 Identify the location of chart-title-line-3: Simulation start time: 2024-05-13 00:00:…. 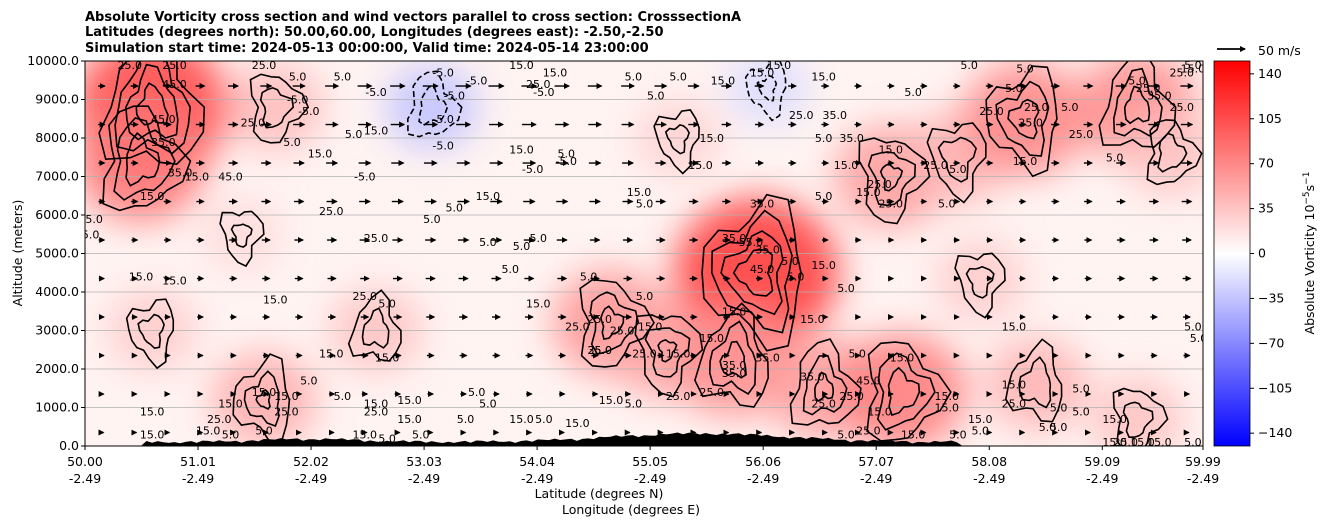
(367, 48).